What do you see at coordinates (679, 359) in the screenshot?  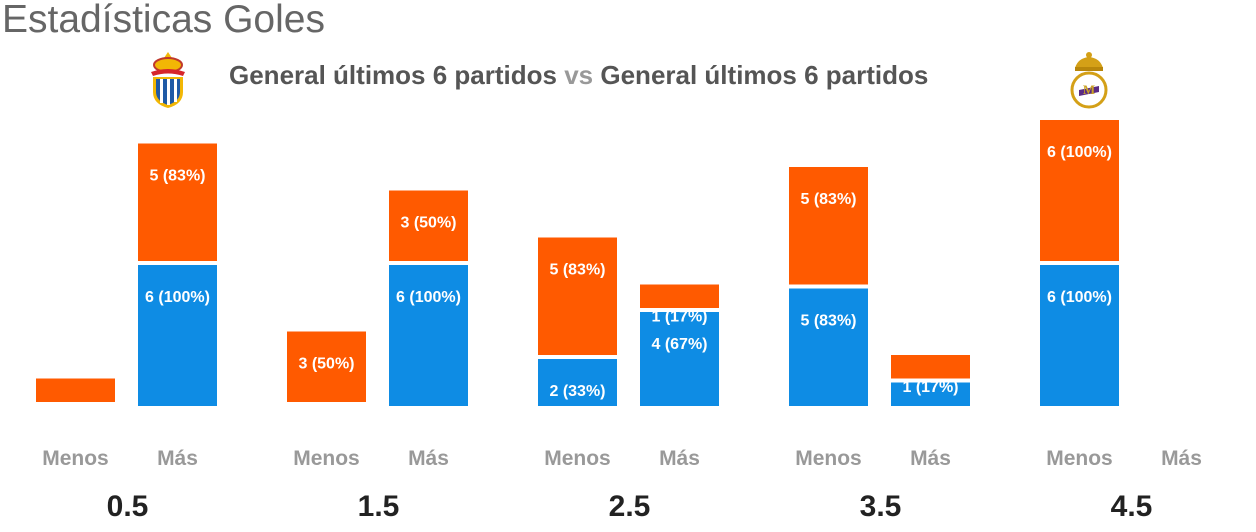 I see `g2_5-mas-away-bar` at bounding box center [679, 359].